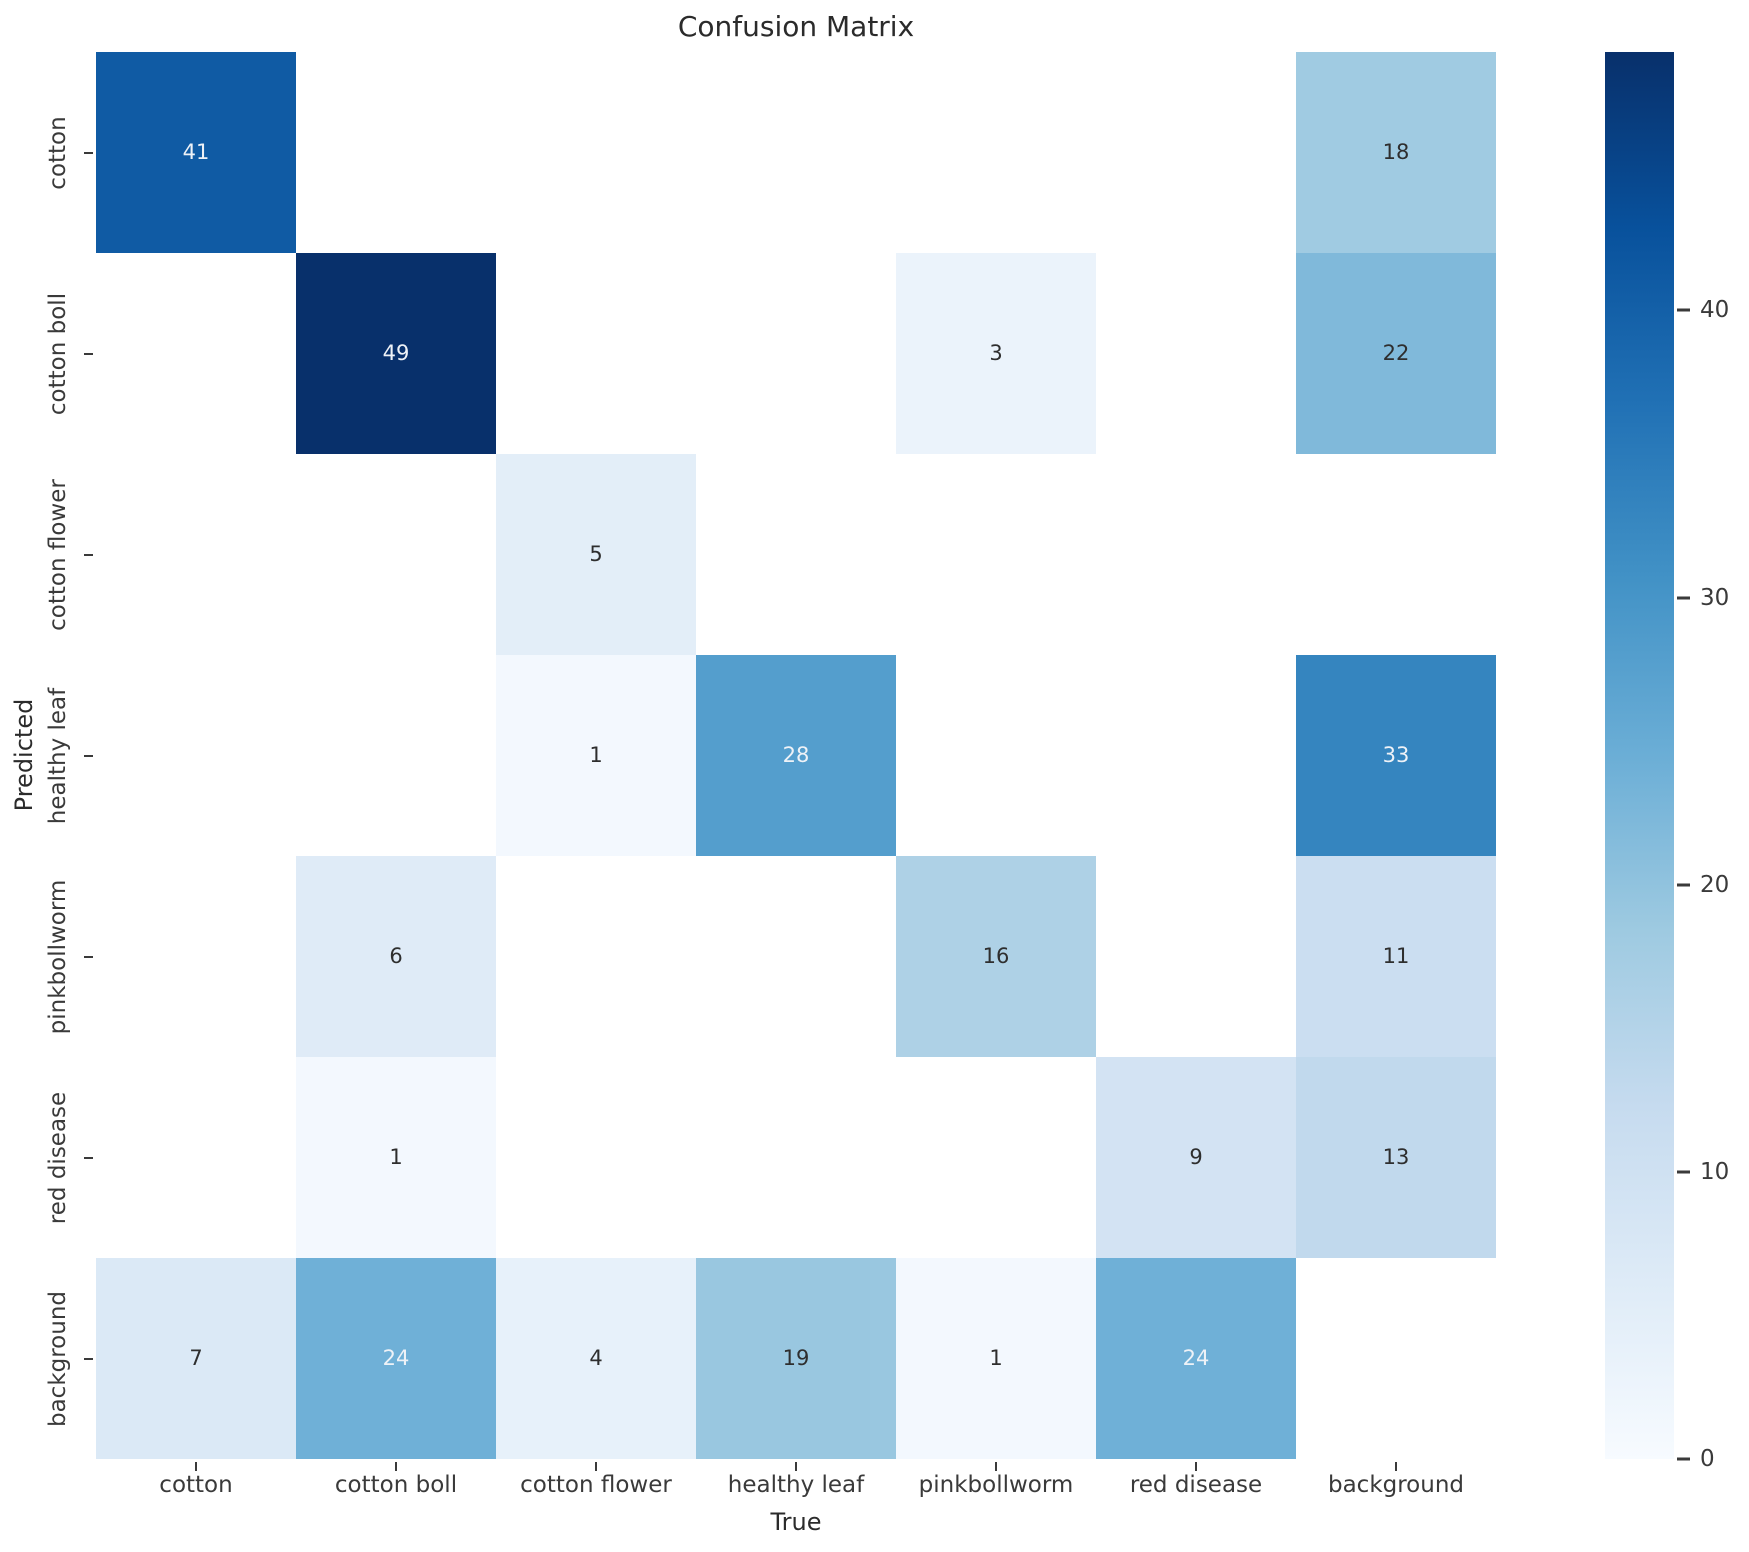  I want to click on heatmap-cell: 28, so click(796, 755).